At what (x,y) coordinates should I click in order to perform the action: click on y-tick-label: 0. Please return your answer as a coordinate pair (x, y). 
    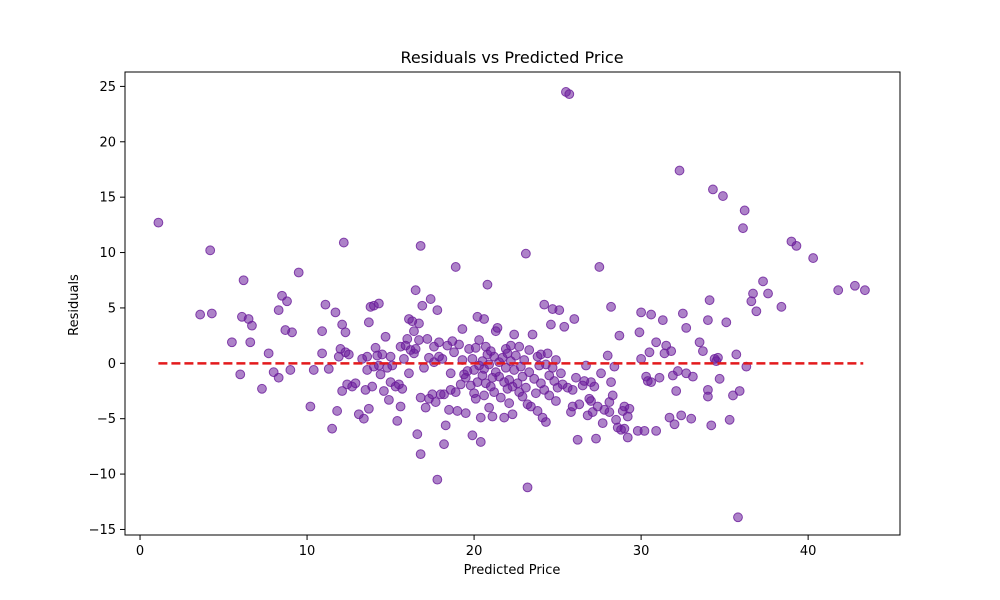
    Looking at the image, I should click on (112, 364).